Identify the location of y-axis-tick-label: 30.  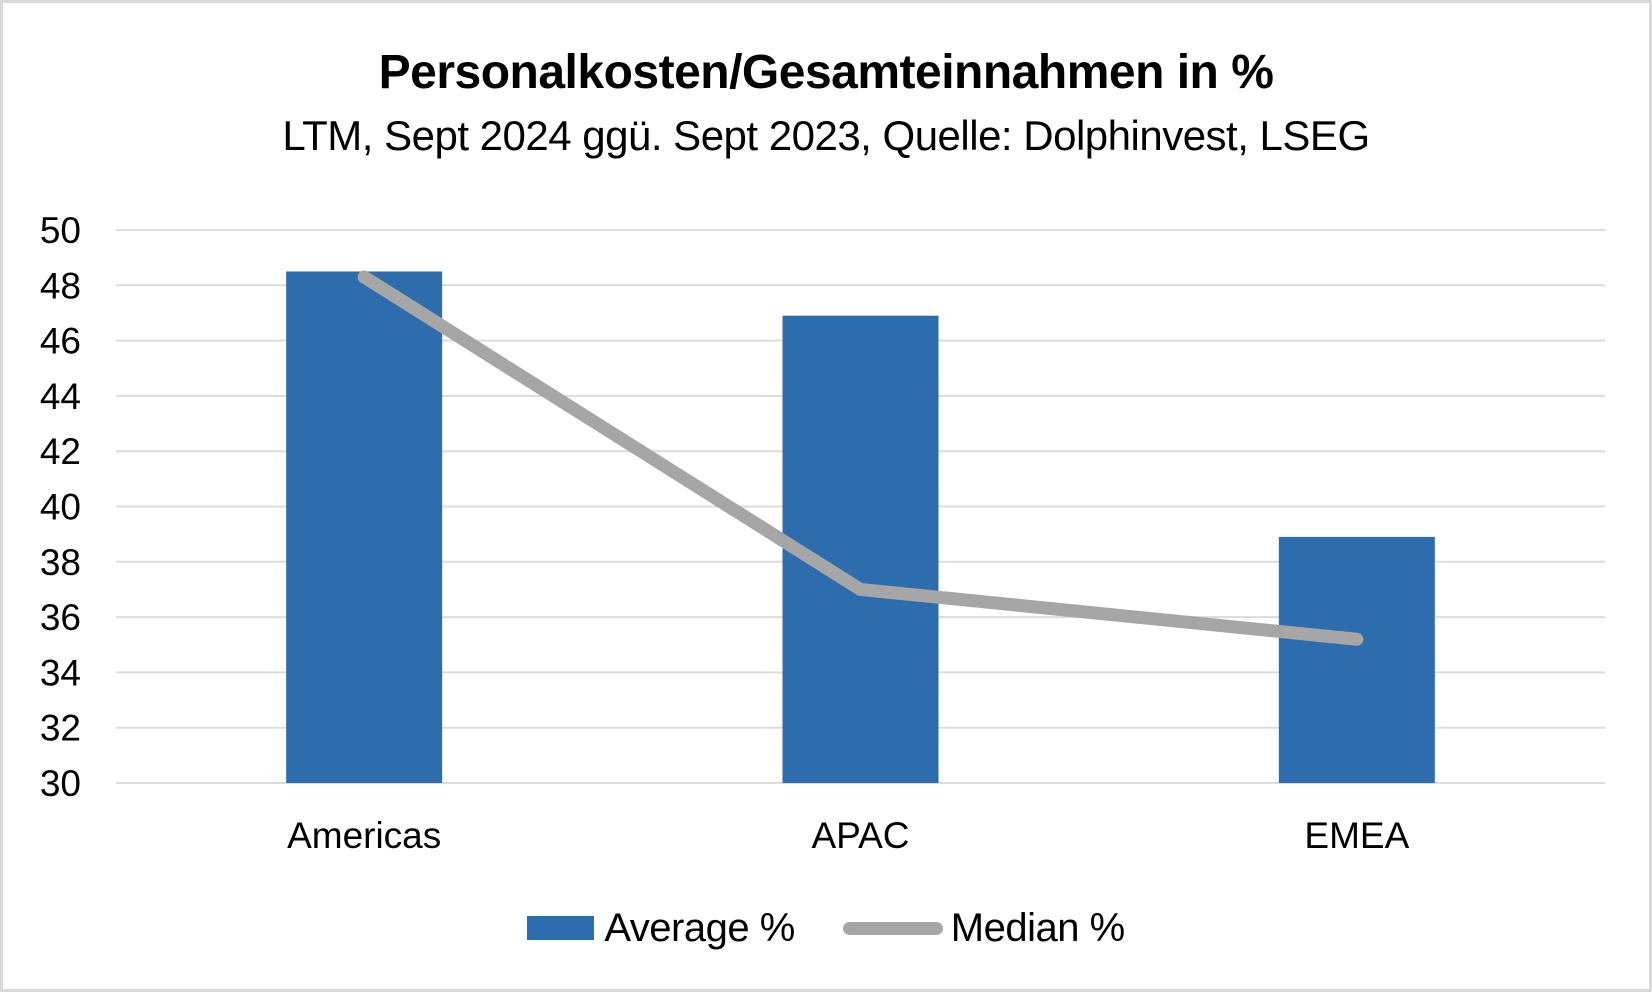
(60, 783).